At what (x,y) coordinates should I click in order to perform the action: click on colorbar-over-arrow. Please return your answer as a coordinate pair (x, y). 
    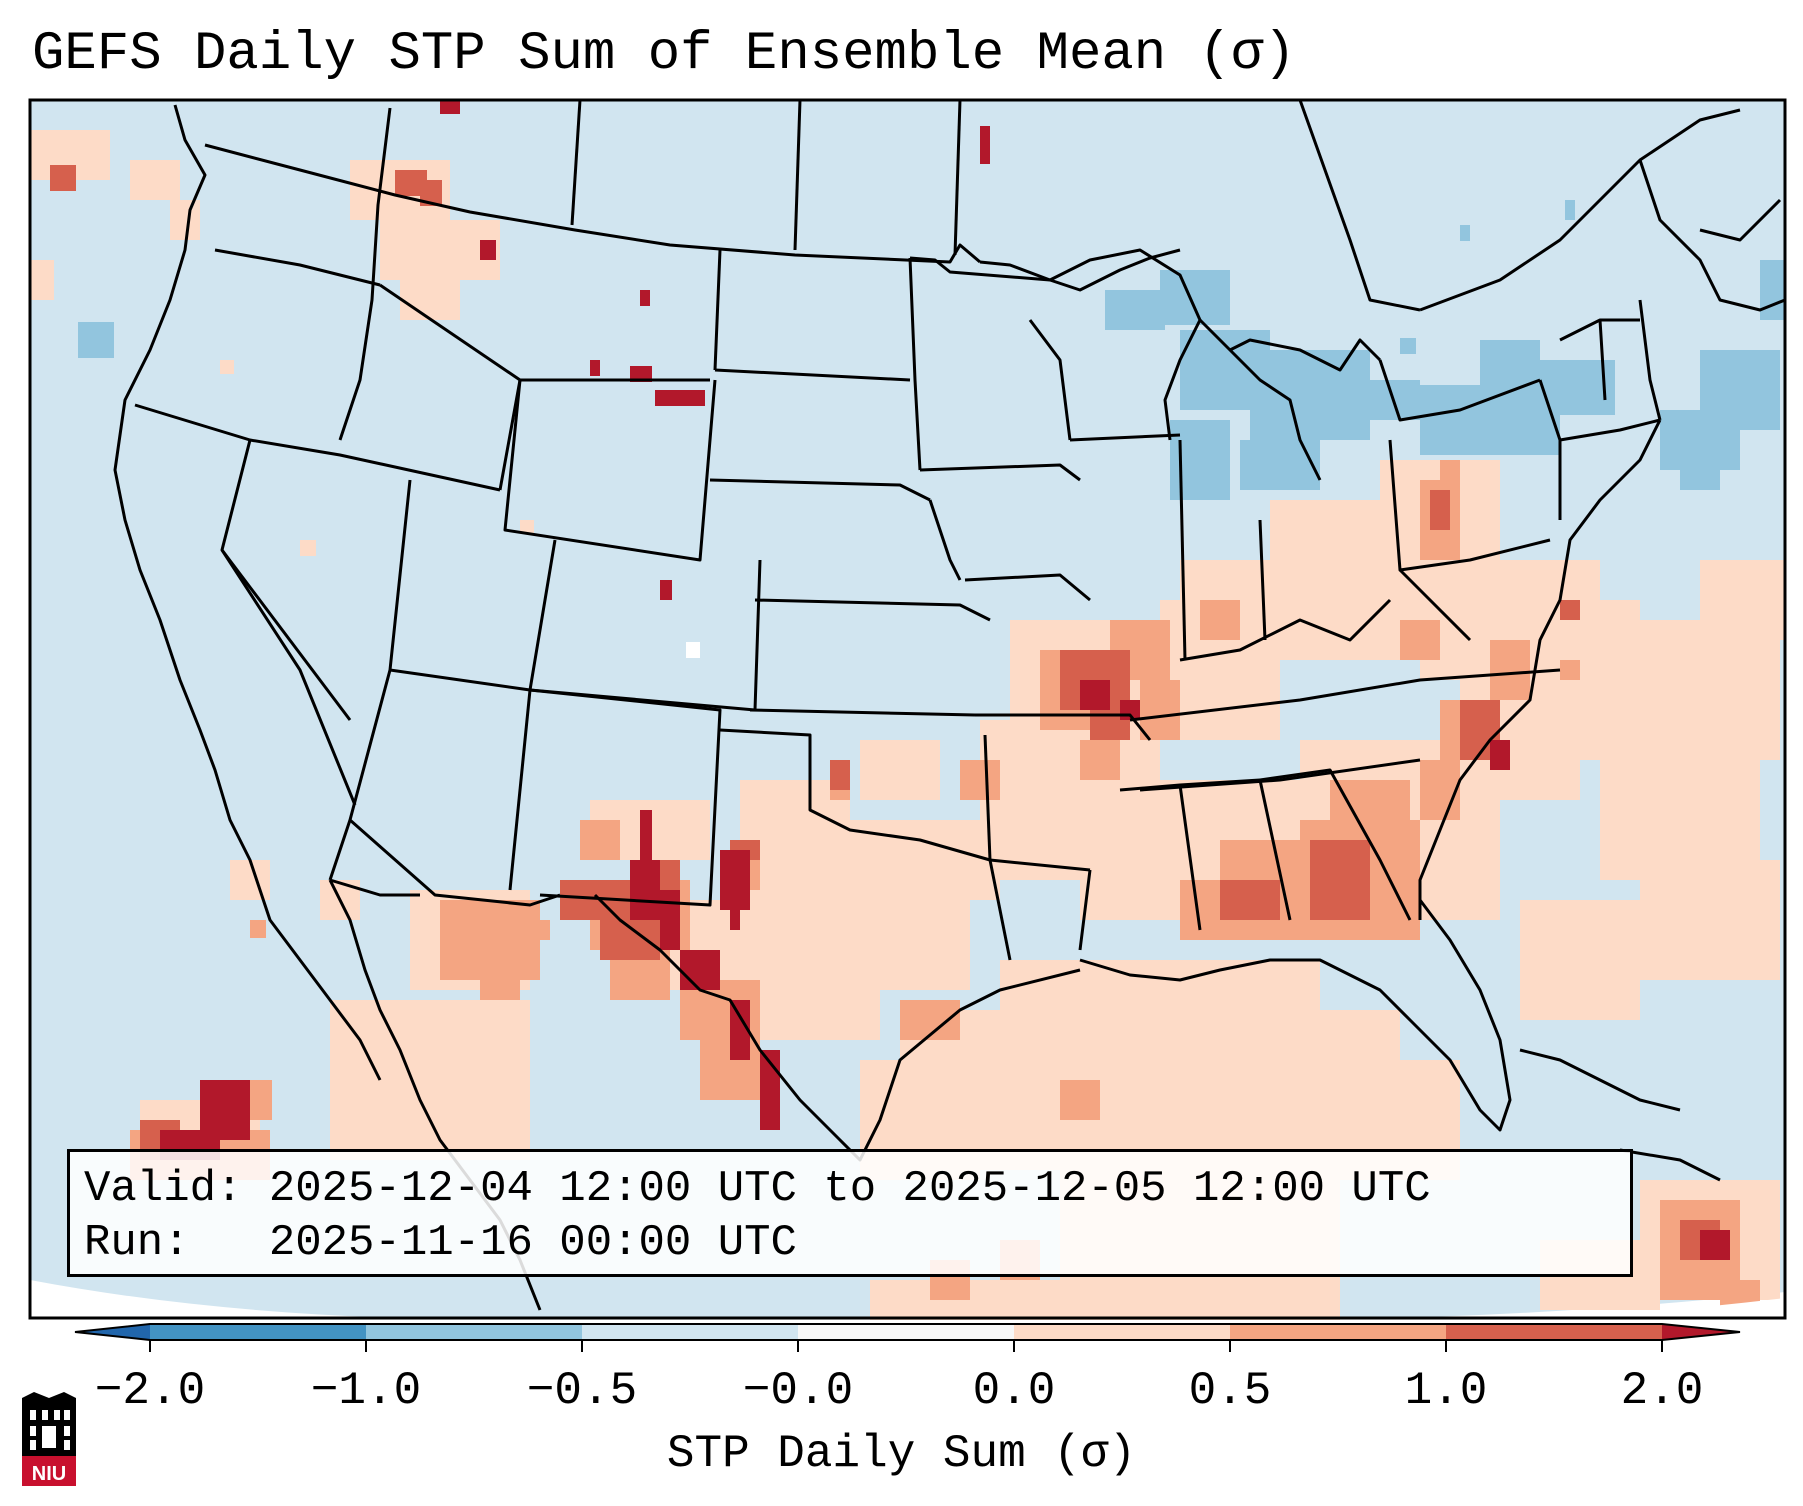
    Looking at the image, I should click on (1701, 1332).